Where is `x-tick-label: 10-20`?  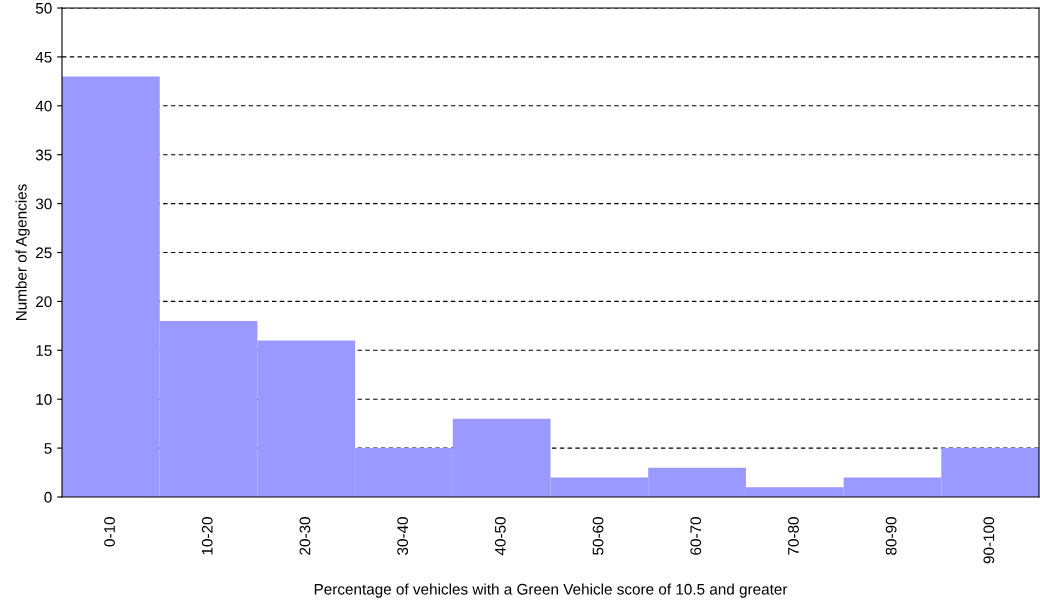
x-tick-label: 10-20 is located at coordinates (207, 536).